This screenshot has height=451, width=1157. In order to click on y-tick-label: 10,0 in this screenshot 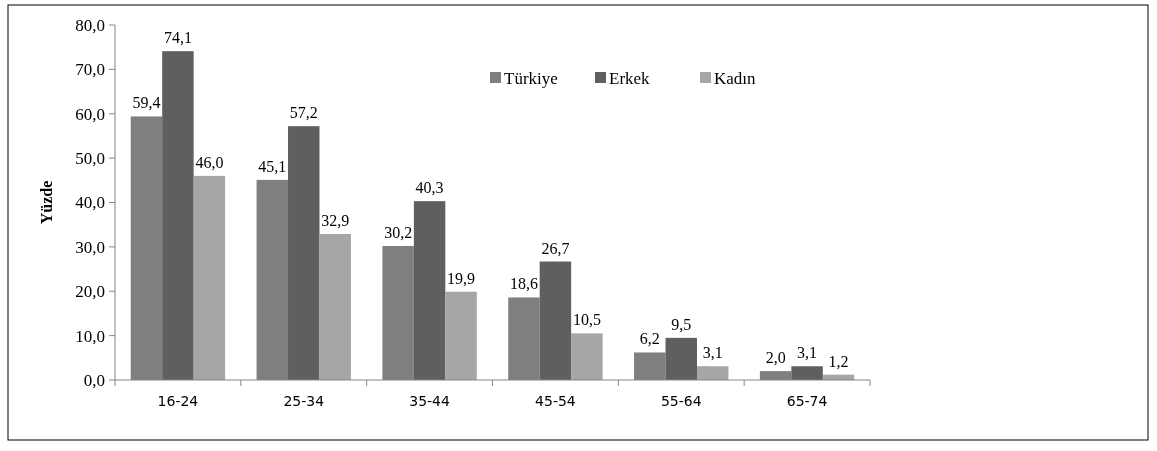, I will do `click(90, 336)`.